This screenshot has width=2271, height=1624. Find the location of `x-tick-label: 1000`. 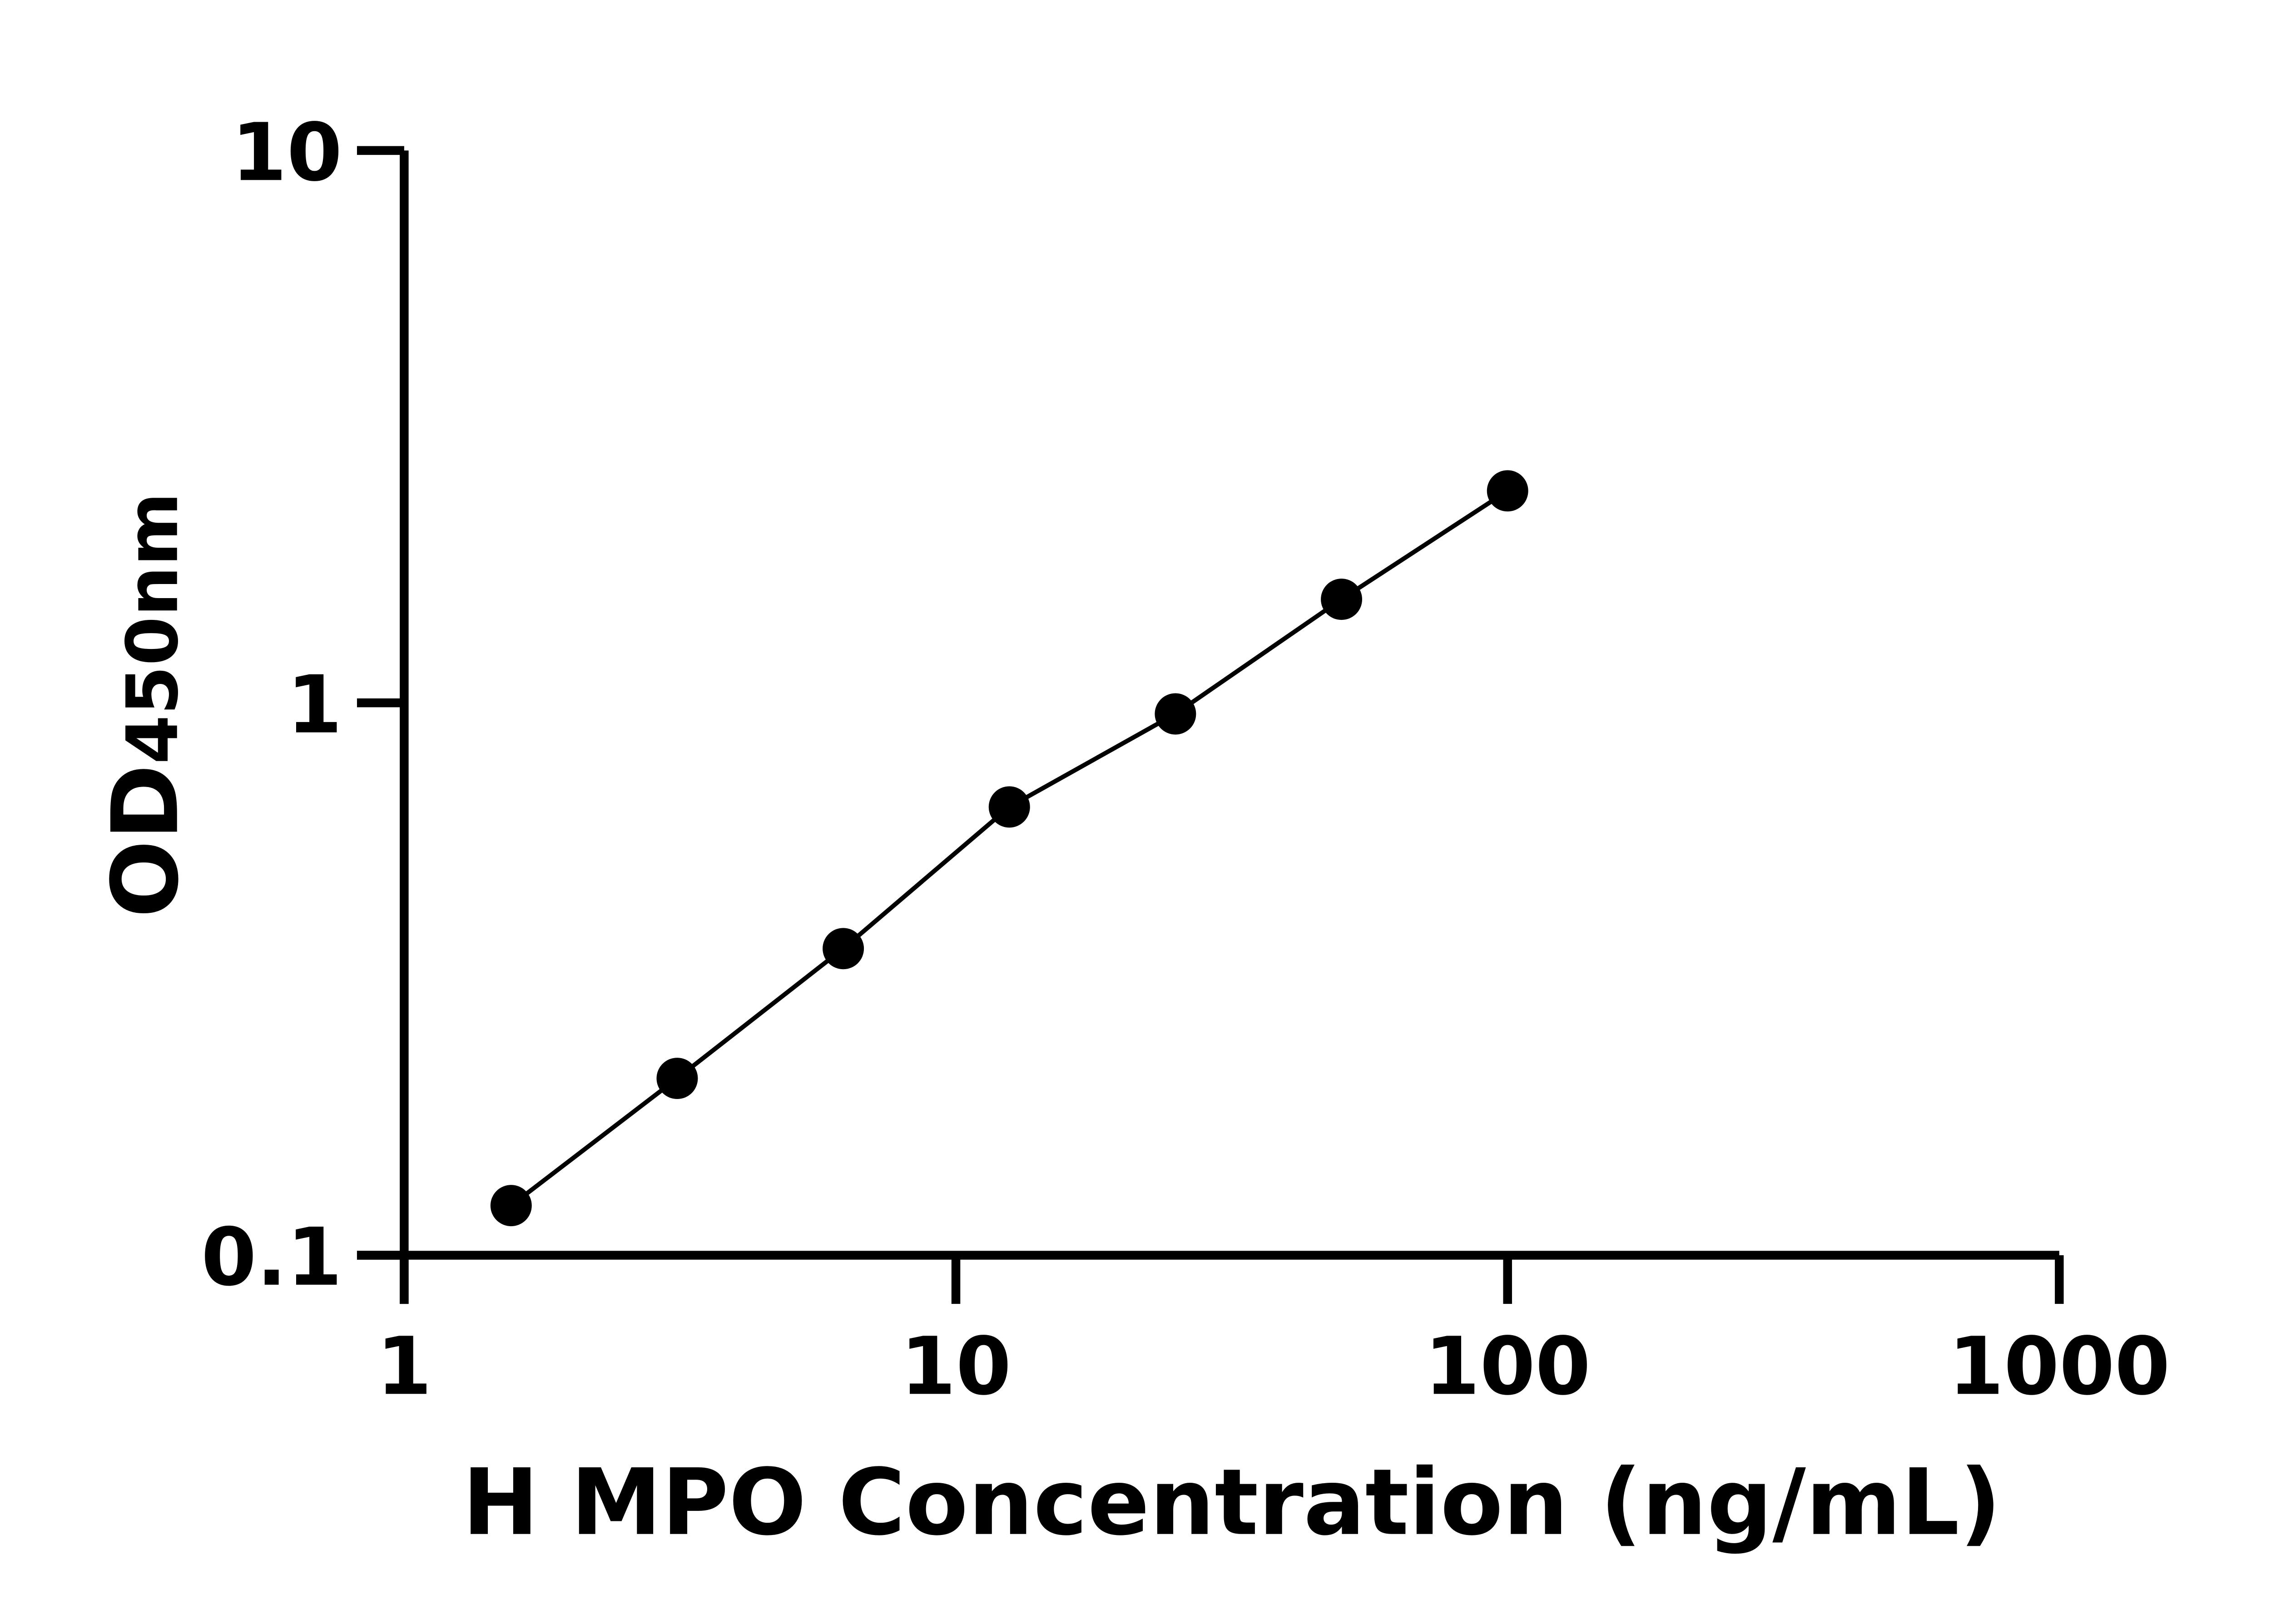

x-tick-label: 1000 is located at coordinates (2059, 1366).